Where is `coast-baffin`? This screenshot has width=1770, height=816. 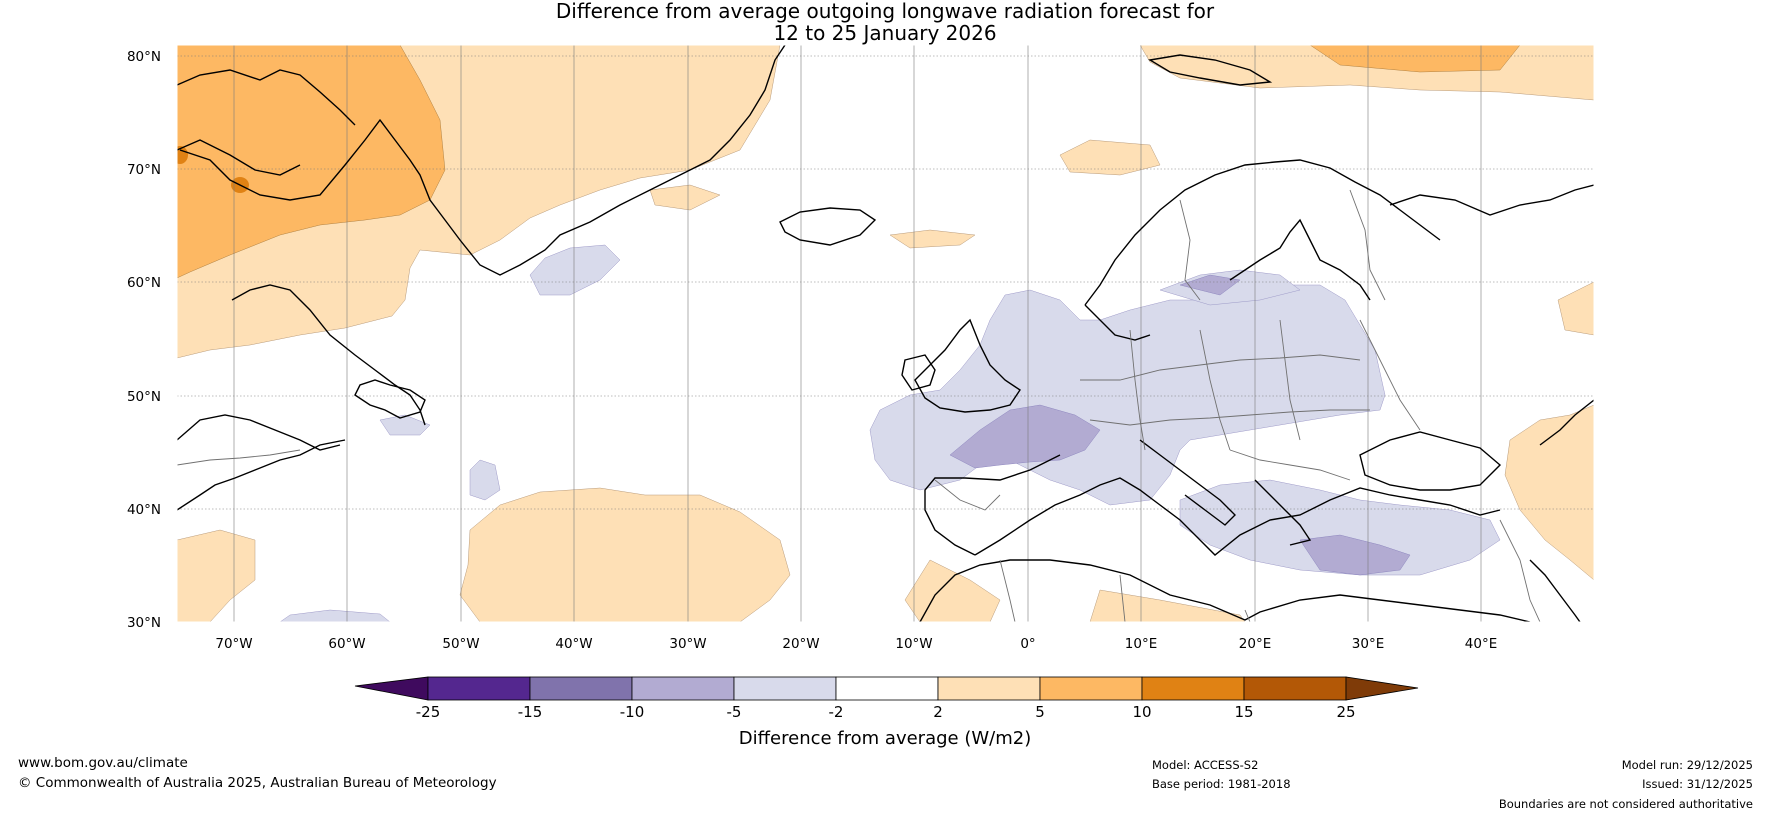
coast-baffin is located at coordinates (239, 157).